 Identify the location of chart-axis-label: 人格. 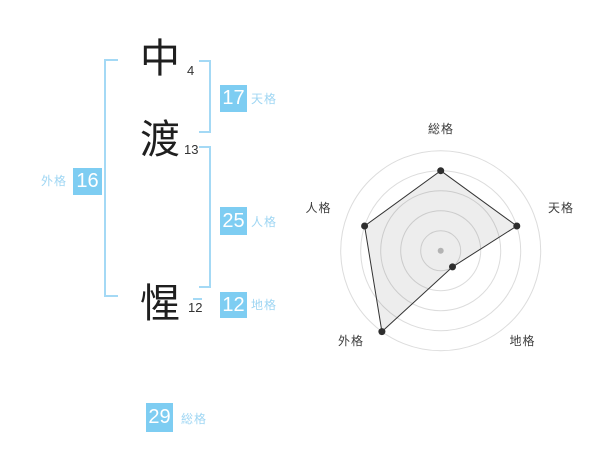
(318, 207).